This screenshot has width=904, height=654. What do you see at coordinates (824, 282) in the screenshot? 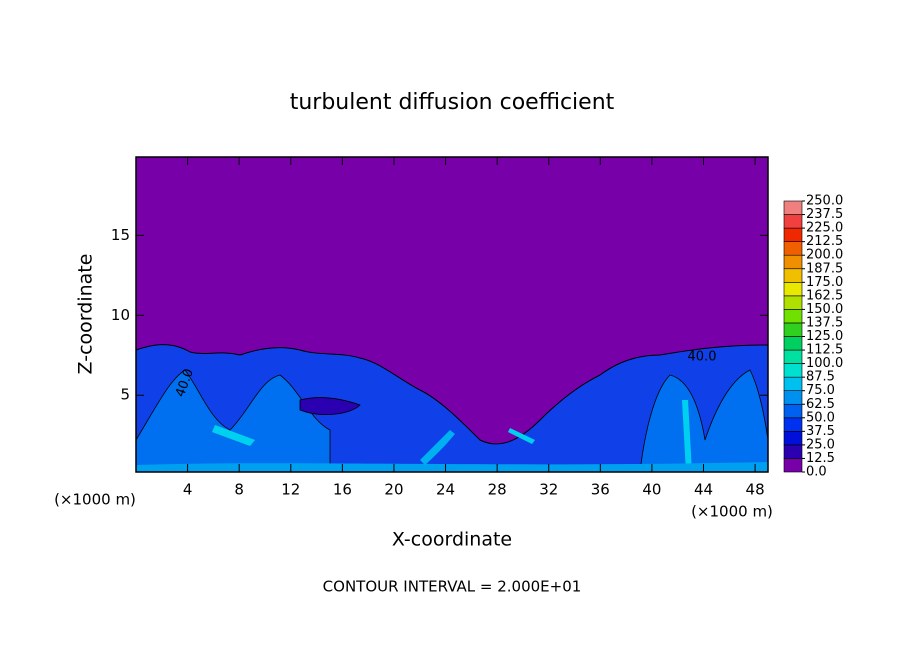
I see `colorbar-label: 175.0` at bounding box center [824, 282].